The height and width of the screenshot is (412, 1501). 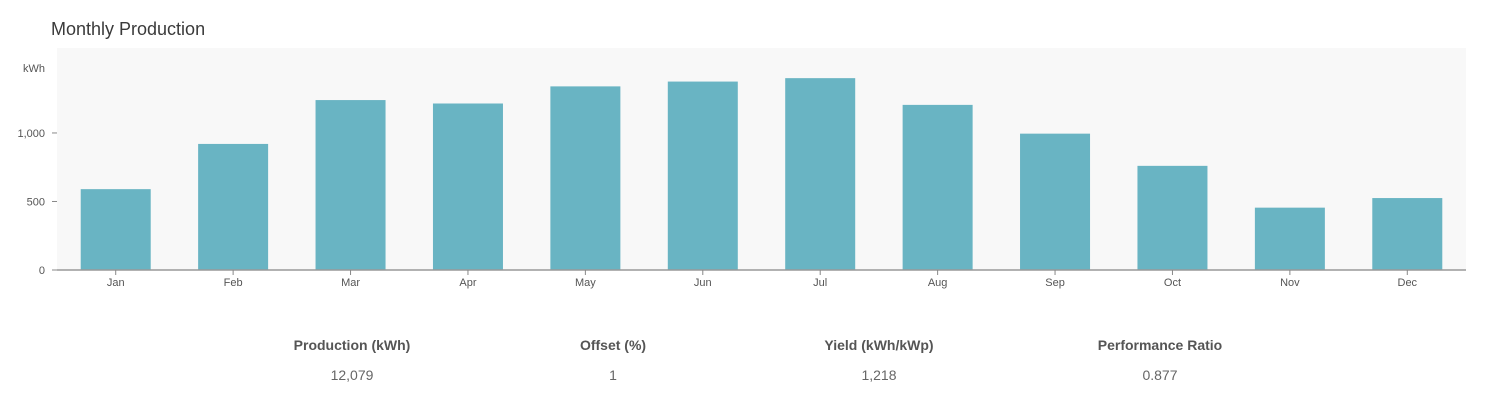 I want to click on bar-nov, so click(x=1289, y=238).